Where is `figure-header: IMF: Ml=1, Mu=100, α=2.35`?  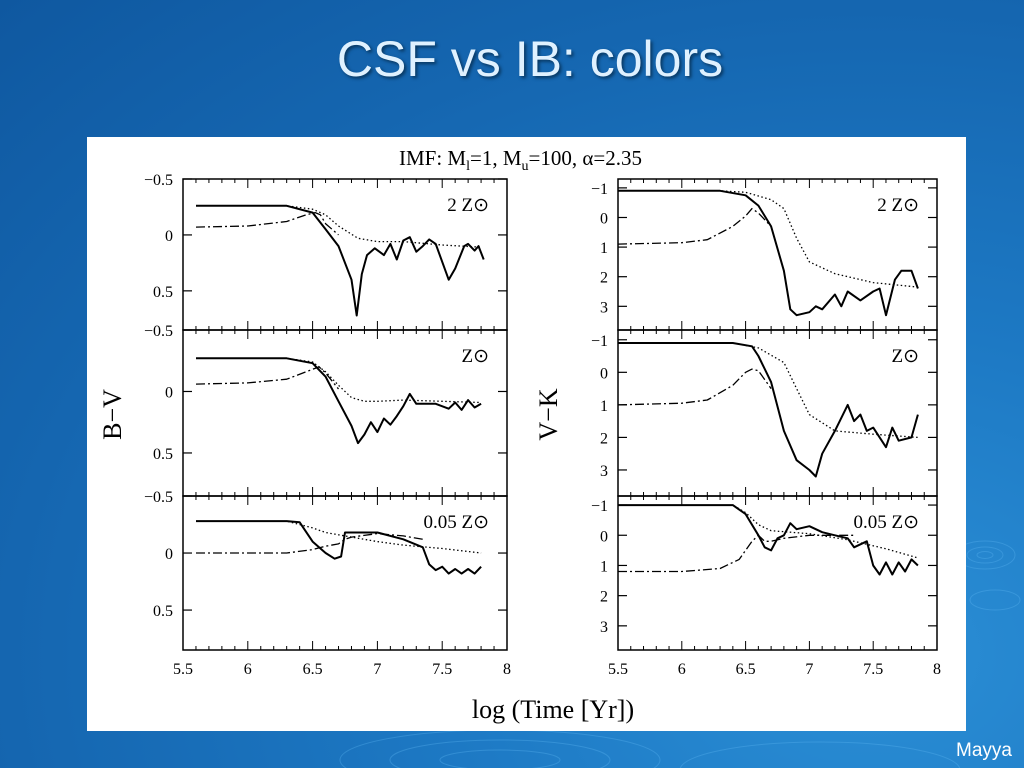 figure-header: IMF: Ml=1, Mu=100, α=2.35 is located at coordinates (520, 160).